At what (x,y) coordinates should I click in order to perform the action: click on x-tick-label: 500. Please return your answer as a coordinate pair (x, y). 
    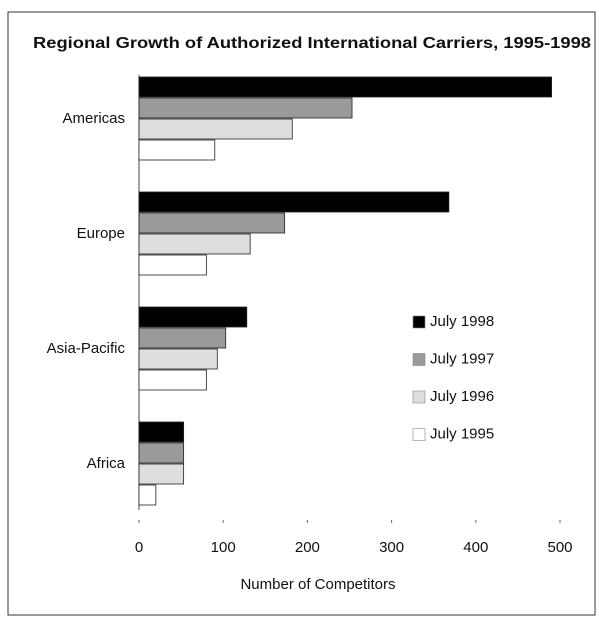
    Looking at the image, I should click on (559, 547).